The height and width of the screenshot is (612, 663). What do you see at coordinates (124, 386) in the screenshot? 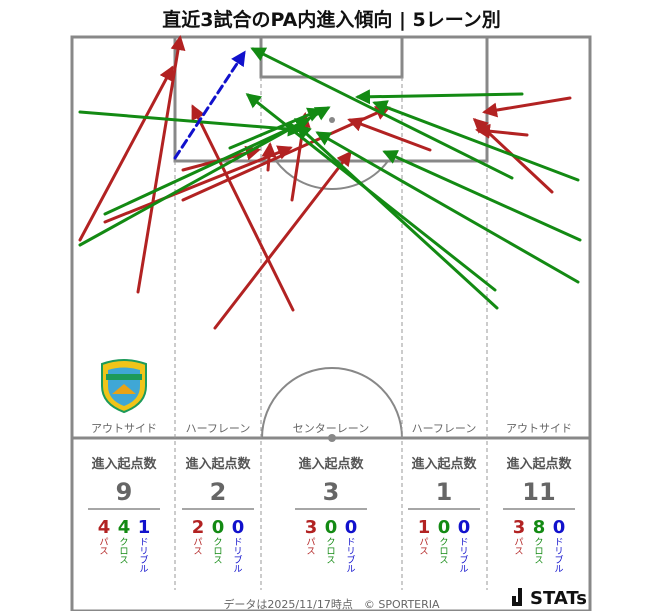
I see `team-emblem` at bounding box center [124, 386].